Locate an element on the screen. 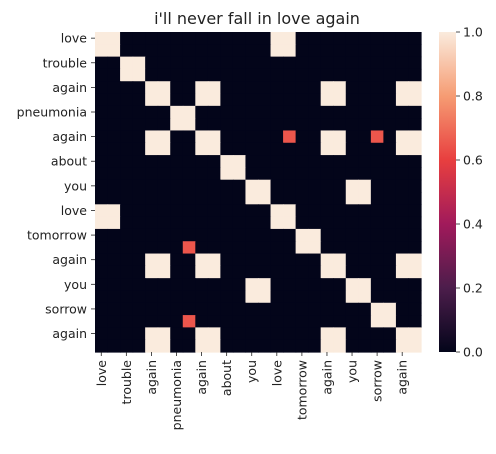  x-tick-label: you is located at coordinates (251, 371).